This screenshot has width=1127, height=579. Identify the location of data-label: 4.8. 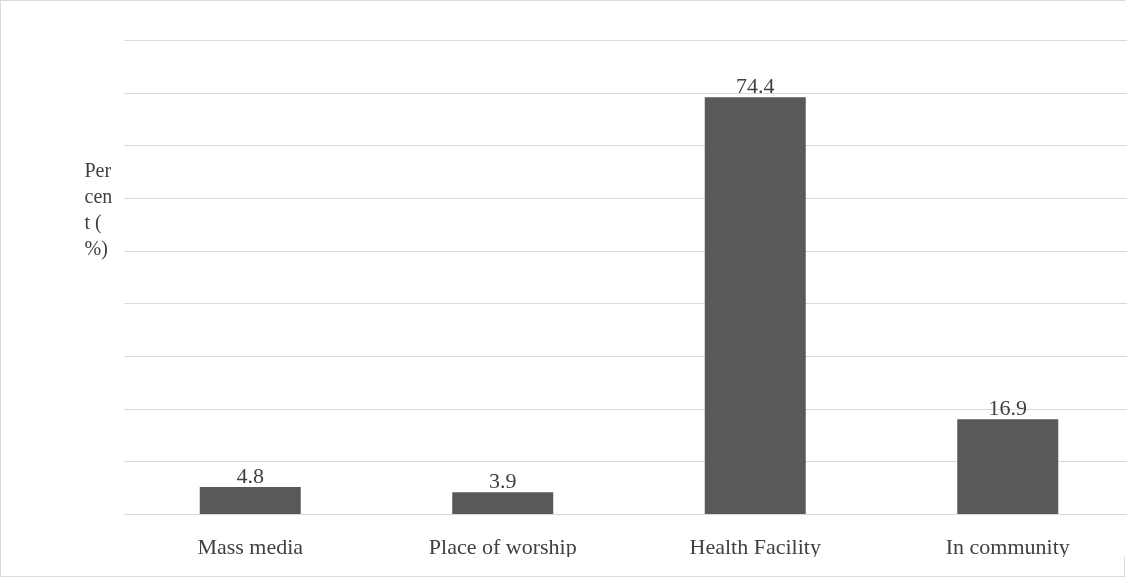
(250, 476).